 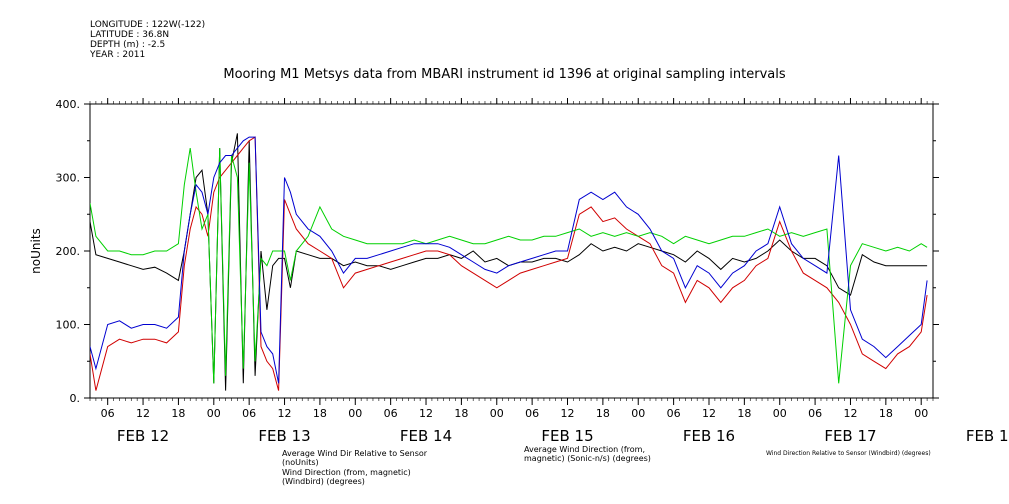 What do you see at coordinates (68, 178) in the screenshot?
I see `y-tick-label: 300.` at bounding box center [68, 178].